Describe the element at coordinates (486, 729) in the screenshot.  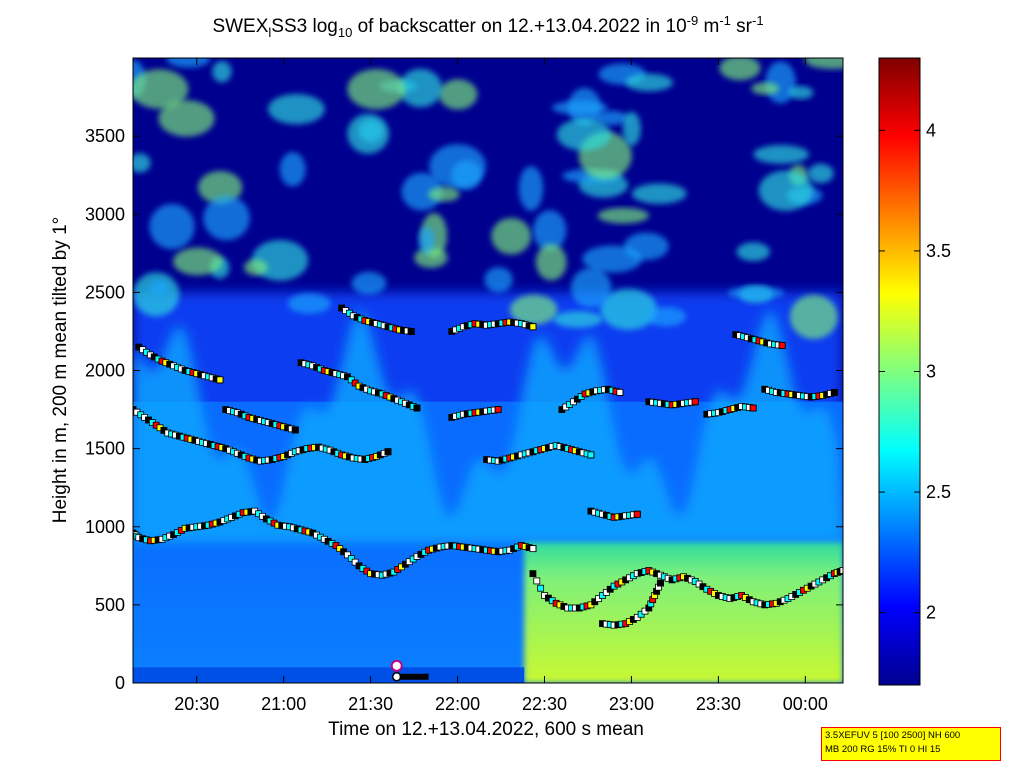
I see `x-axis-label: Time on 12.+13.04.2022, 600 s mean` at that location.